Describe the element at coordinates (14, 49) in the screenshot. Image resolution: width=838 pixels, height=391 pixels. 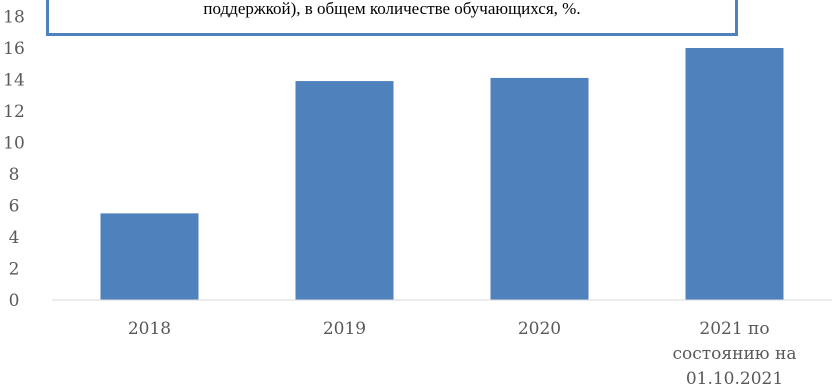
I see `y-tick-label: 16` at that location.